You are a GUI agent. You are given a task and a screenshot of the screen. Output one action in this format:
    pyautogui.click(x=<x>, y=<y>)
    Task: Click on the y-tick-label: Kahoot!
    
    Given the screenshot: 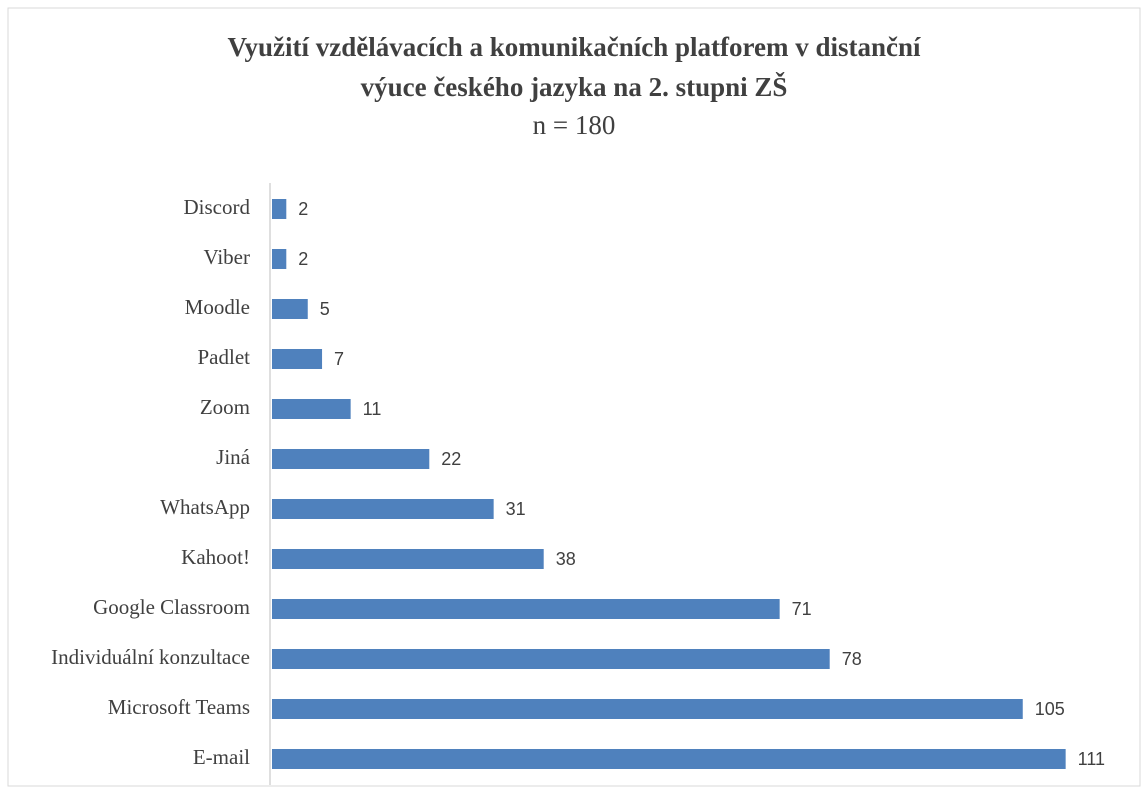 What is the action you would take?
    pyautogui.click(x=215, y=557)
    